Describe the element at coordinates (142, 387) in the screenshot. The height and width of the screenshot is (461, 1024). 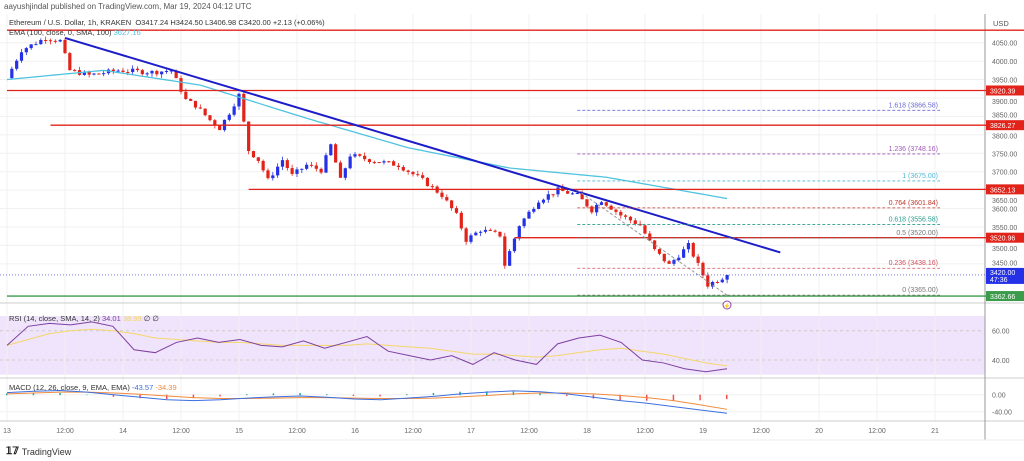
I see `macd-value: -43.57` at that location.